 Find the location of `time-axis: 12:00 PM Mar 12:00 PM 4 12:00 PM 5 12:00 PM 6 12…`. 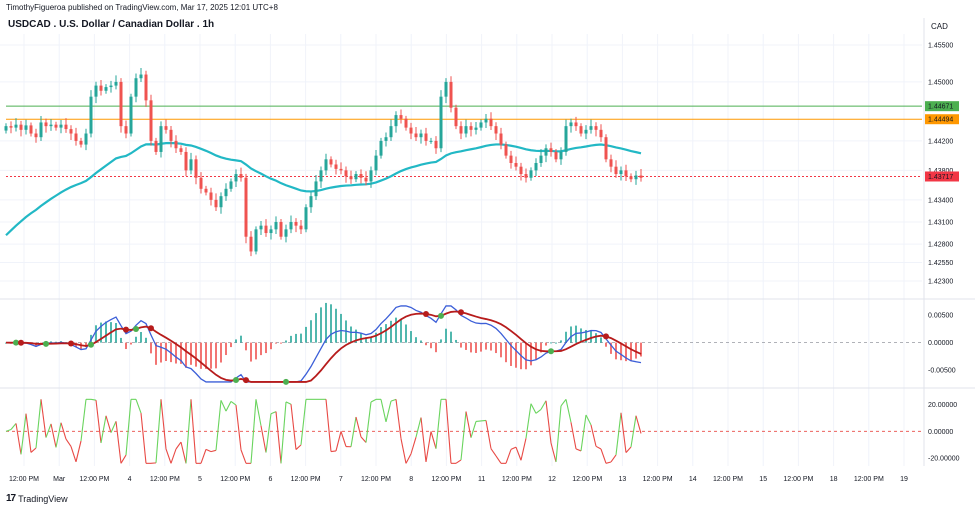

time-axis: 12:00 PM Mar 12:00 PM 4 12:00 PM 5 12:00 PM 6 12… is located at coordinates (458, 479).